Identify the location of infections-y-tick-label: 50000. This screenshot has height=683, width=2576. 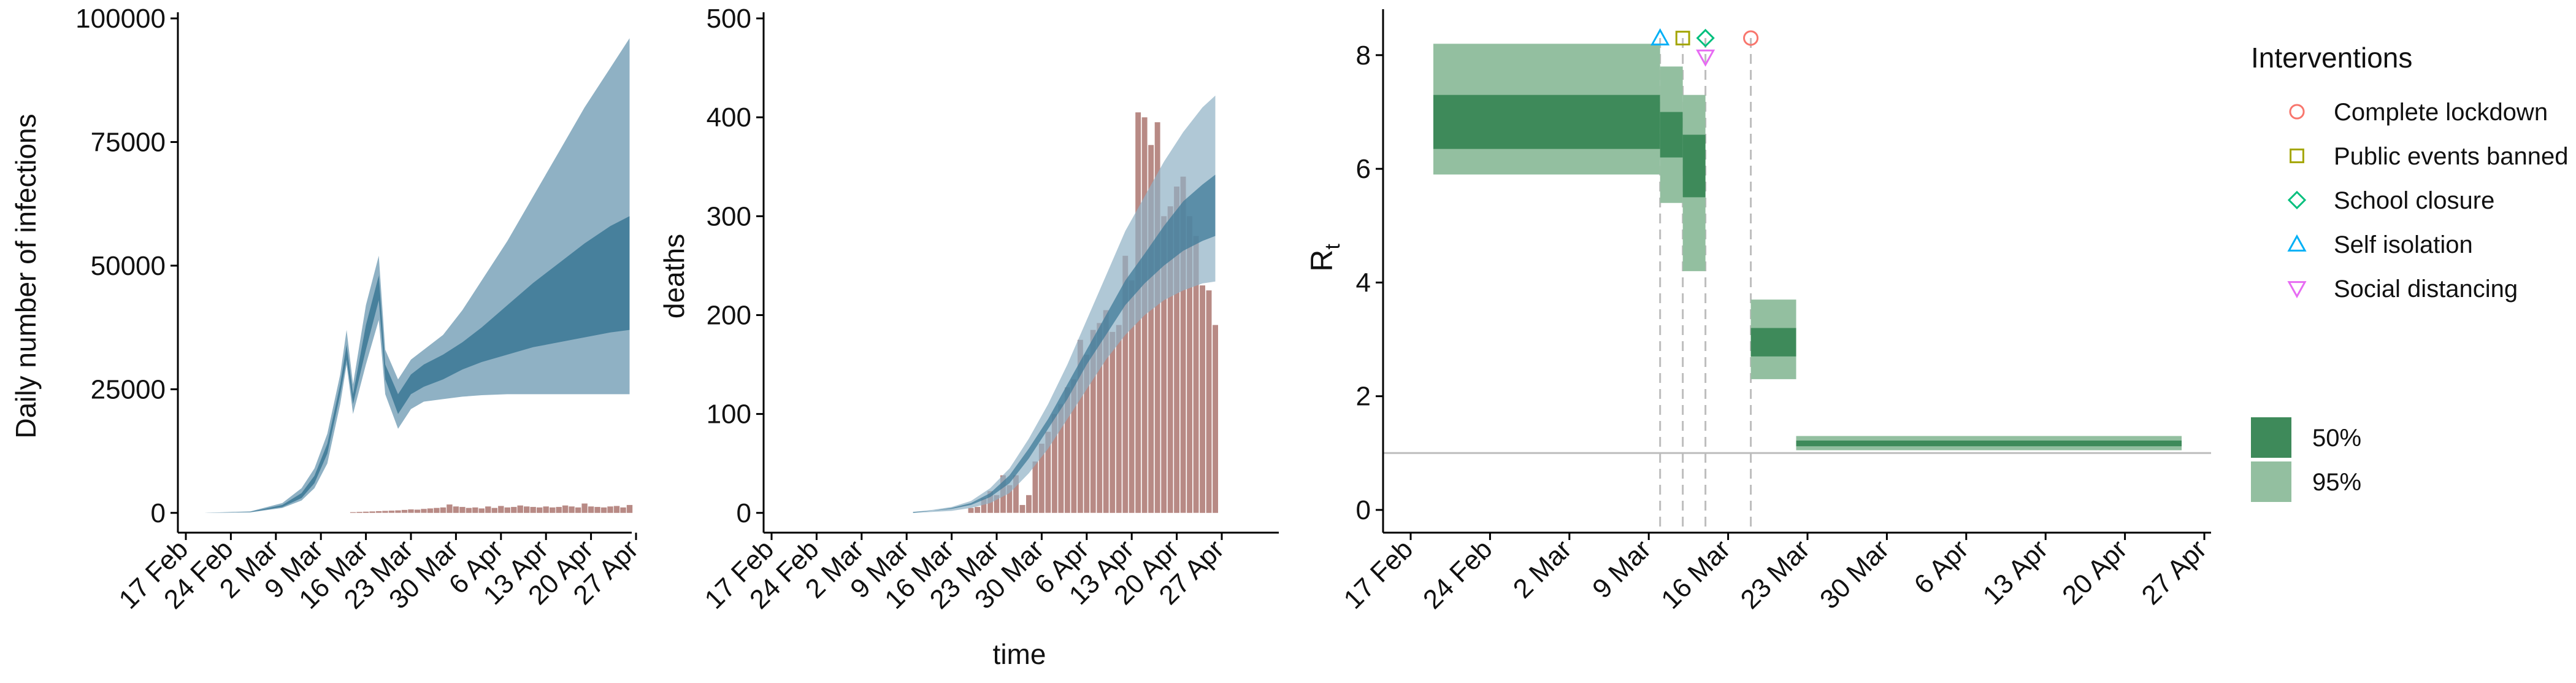
(128, 266).